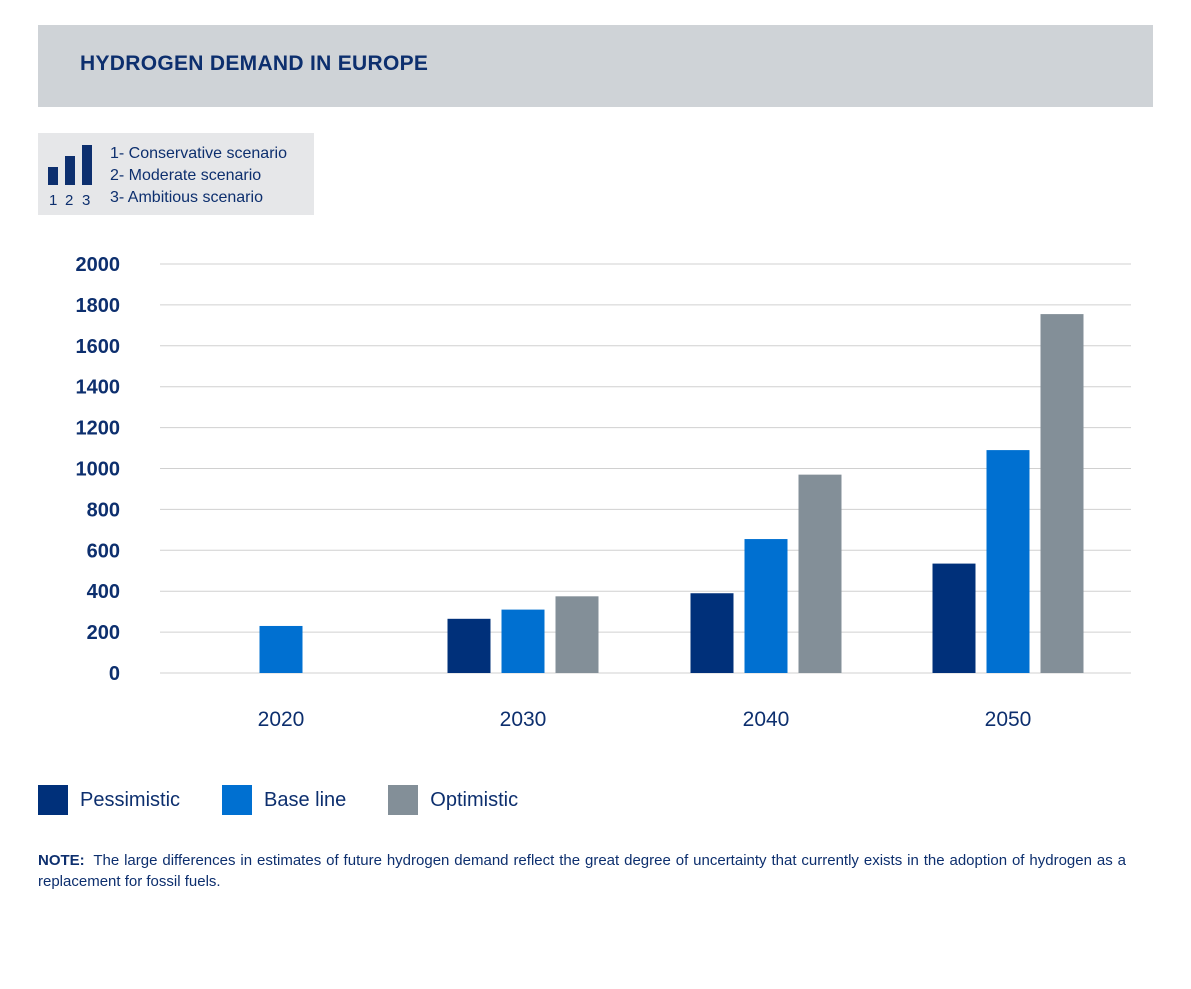 This screenshot has height=989, width=1191. What do you see at coordinates (103, 633) in the screenshot?
I see `y-tick-label-200: 200` at bounding box center [103, 633].